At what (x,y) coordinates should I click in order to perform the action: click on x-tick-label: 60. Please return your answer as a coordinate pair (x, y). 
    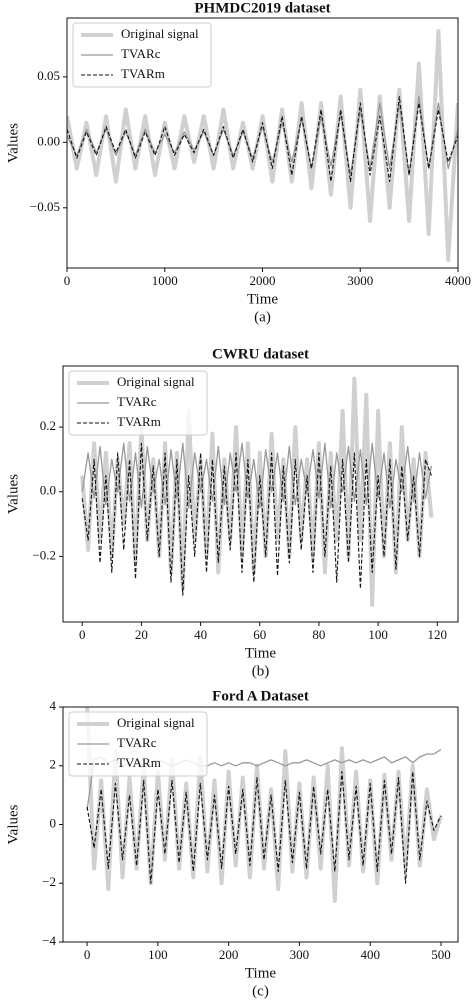
    Looking at the image, I should click on (259, 634).